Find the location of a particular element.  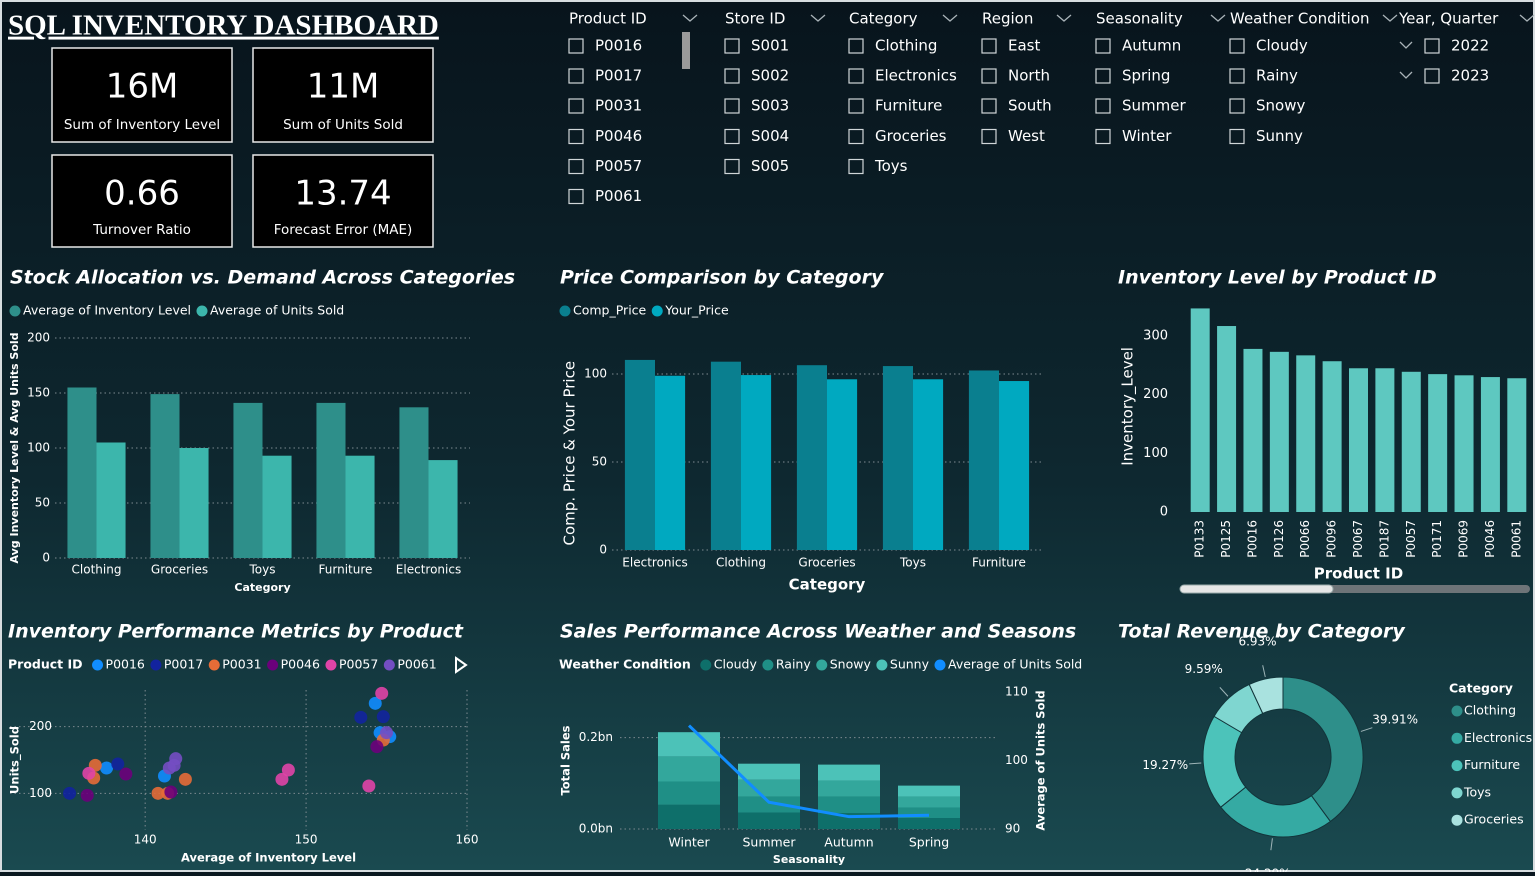

legend-label: P0031 is located at coordinates (241, 664).